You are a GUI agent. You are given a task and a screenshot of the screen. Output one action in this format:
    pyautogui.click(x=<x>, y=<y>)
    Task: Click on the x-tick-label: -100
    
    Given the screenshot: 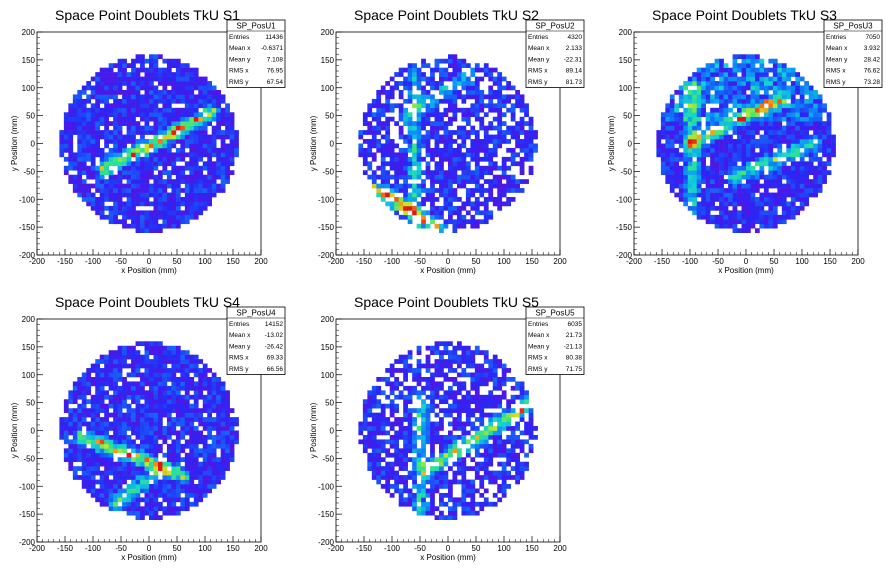 What is the action you would take?
    pyautogui.click(x=93, y=548)
    